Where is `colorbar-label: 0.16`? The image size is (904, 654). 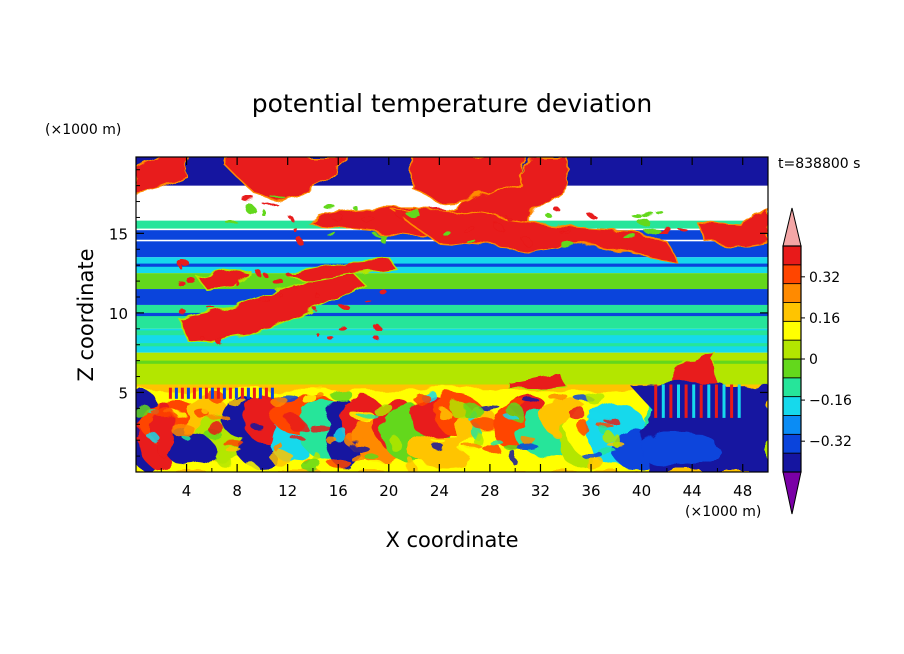
colorbar-label: 0.16 is located at coordinates (824, 319).